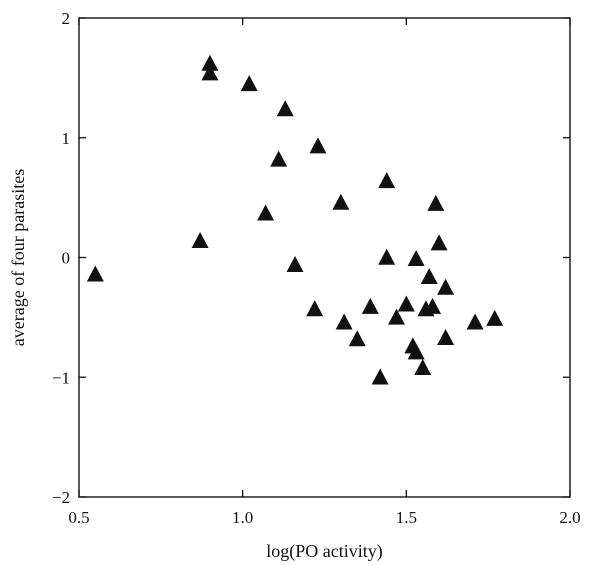 The image size is (592, 565). What do you see at coordinates (406, 517) in the screenshot?
I see `x-tick-label: 1.5` at bounding box center [406, 517].